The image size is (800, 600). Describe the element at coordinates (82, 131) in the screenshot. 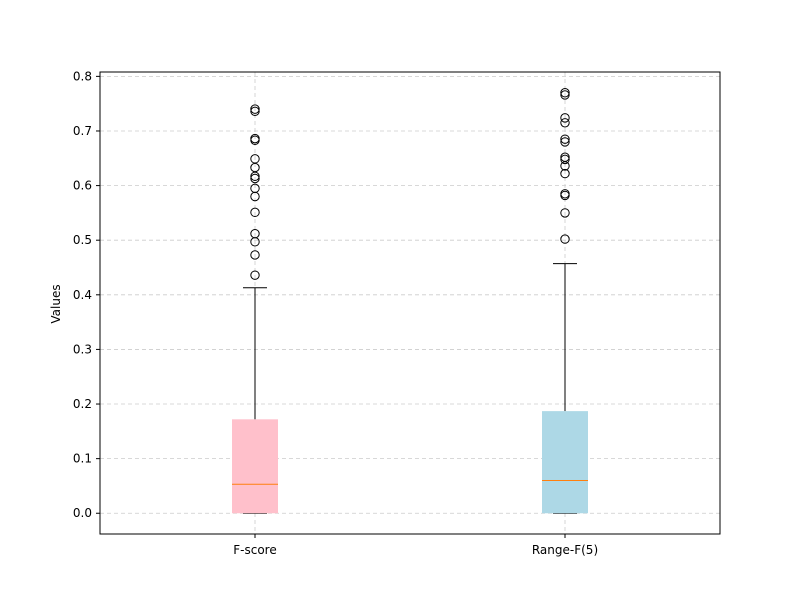

I see `y-tick-label: 0.7` at that location.